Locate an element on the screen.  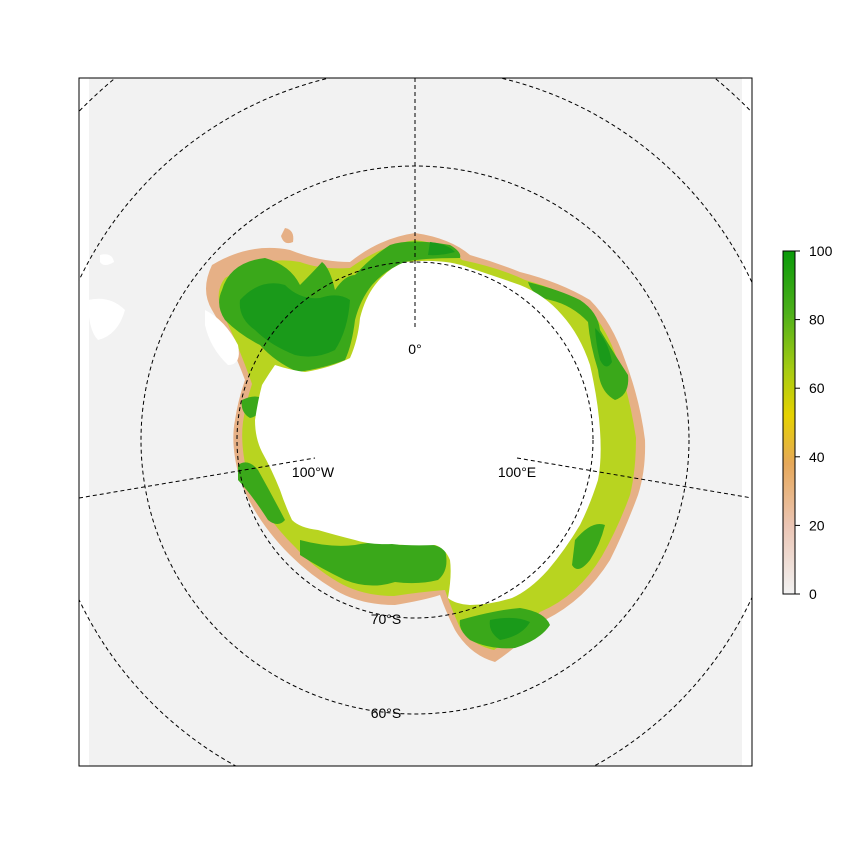
meridian-100w is located at coordinates (197, 478).